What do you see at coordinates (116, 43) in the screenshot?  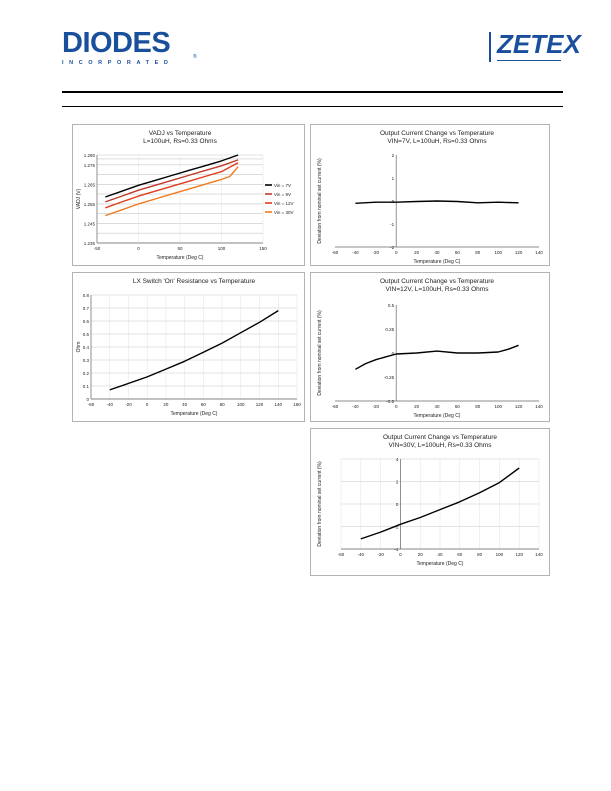 I see `diodes-logo-text: DIODES` at bounding box center [116, 43].